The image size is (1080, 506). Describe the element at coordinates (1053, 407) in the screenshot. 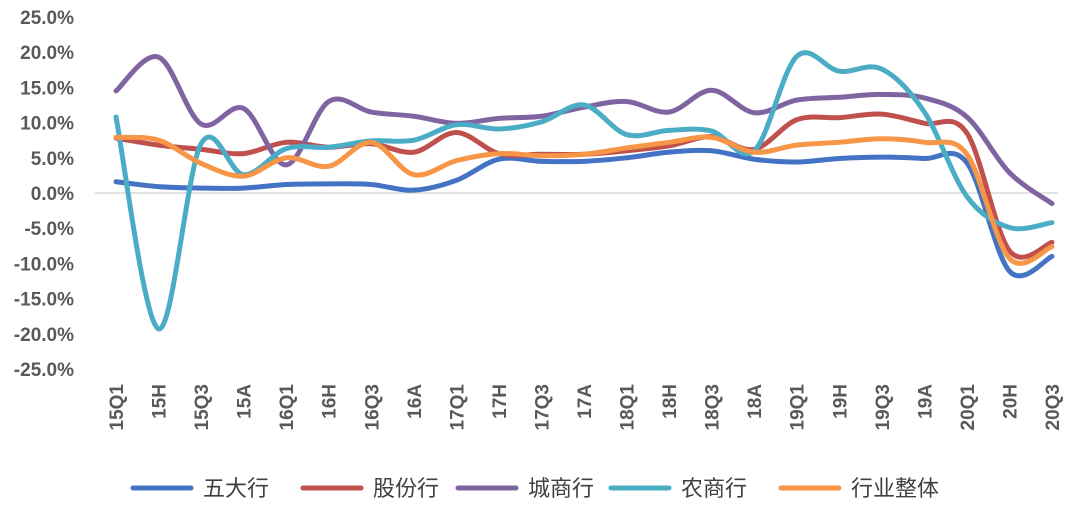

I see `x-tick-label: 20Q3` at that location.